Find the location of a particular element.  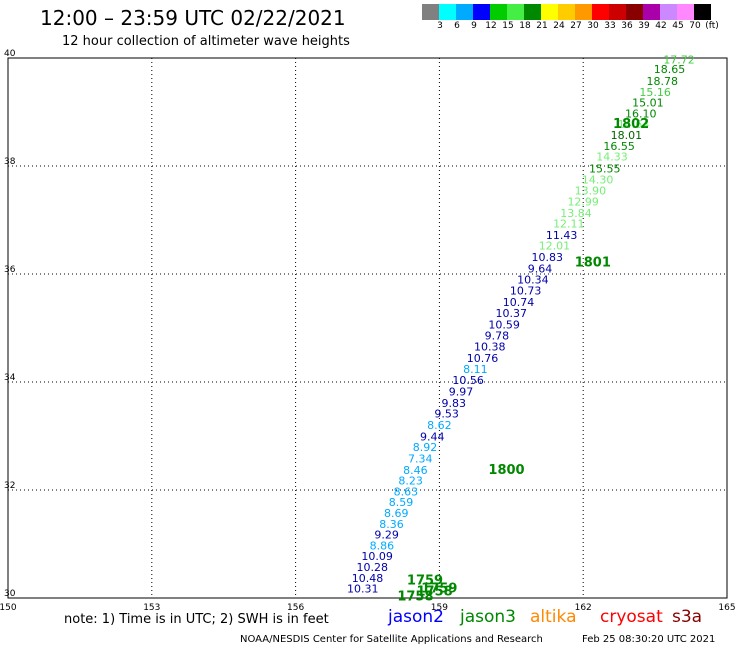

color-scale-label: 21 is located at coordinates (542, 26).